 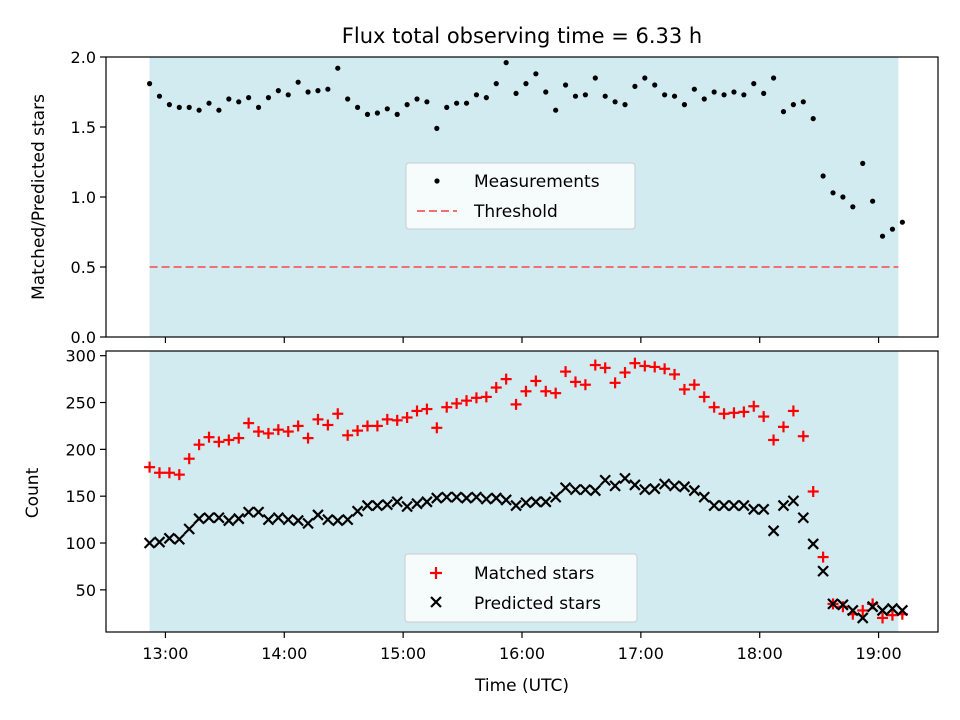 What do you see at coordinates (83, 267) in the screenshot?
I see `top-y-tick-label: 0.5` at bounding box center [83, 267].